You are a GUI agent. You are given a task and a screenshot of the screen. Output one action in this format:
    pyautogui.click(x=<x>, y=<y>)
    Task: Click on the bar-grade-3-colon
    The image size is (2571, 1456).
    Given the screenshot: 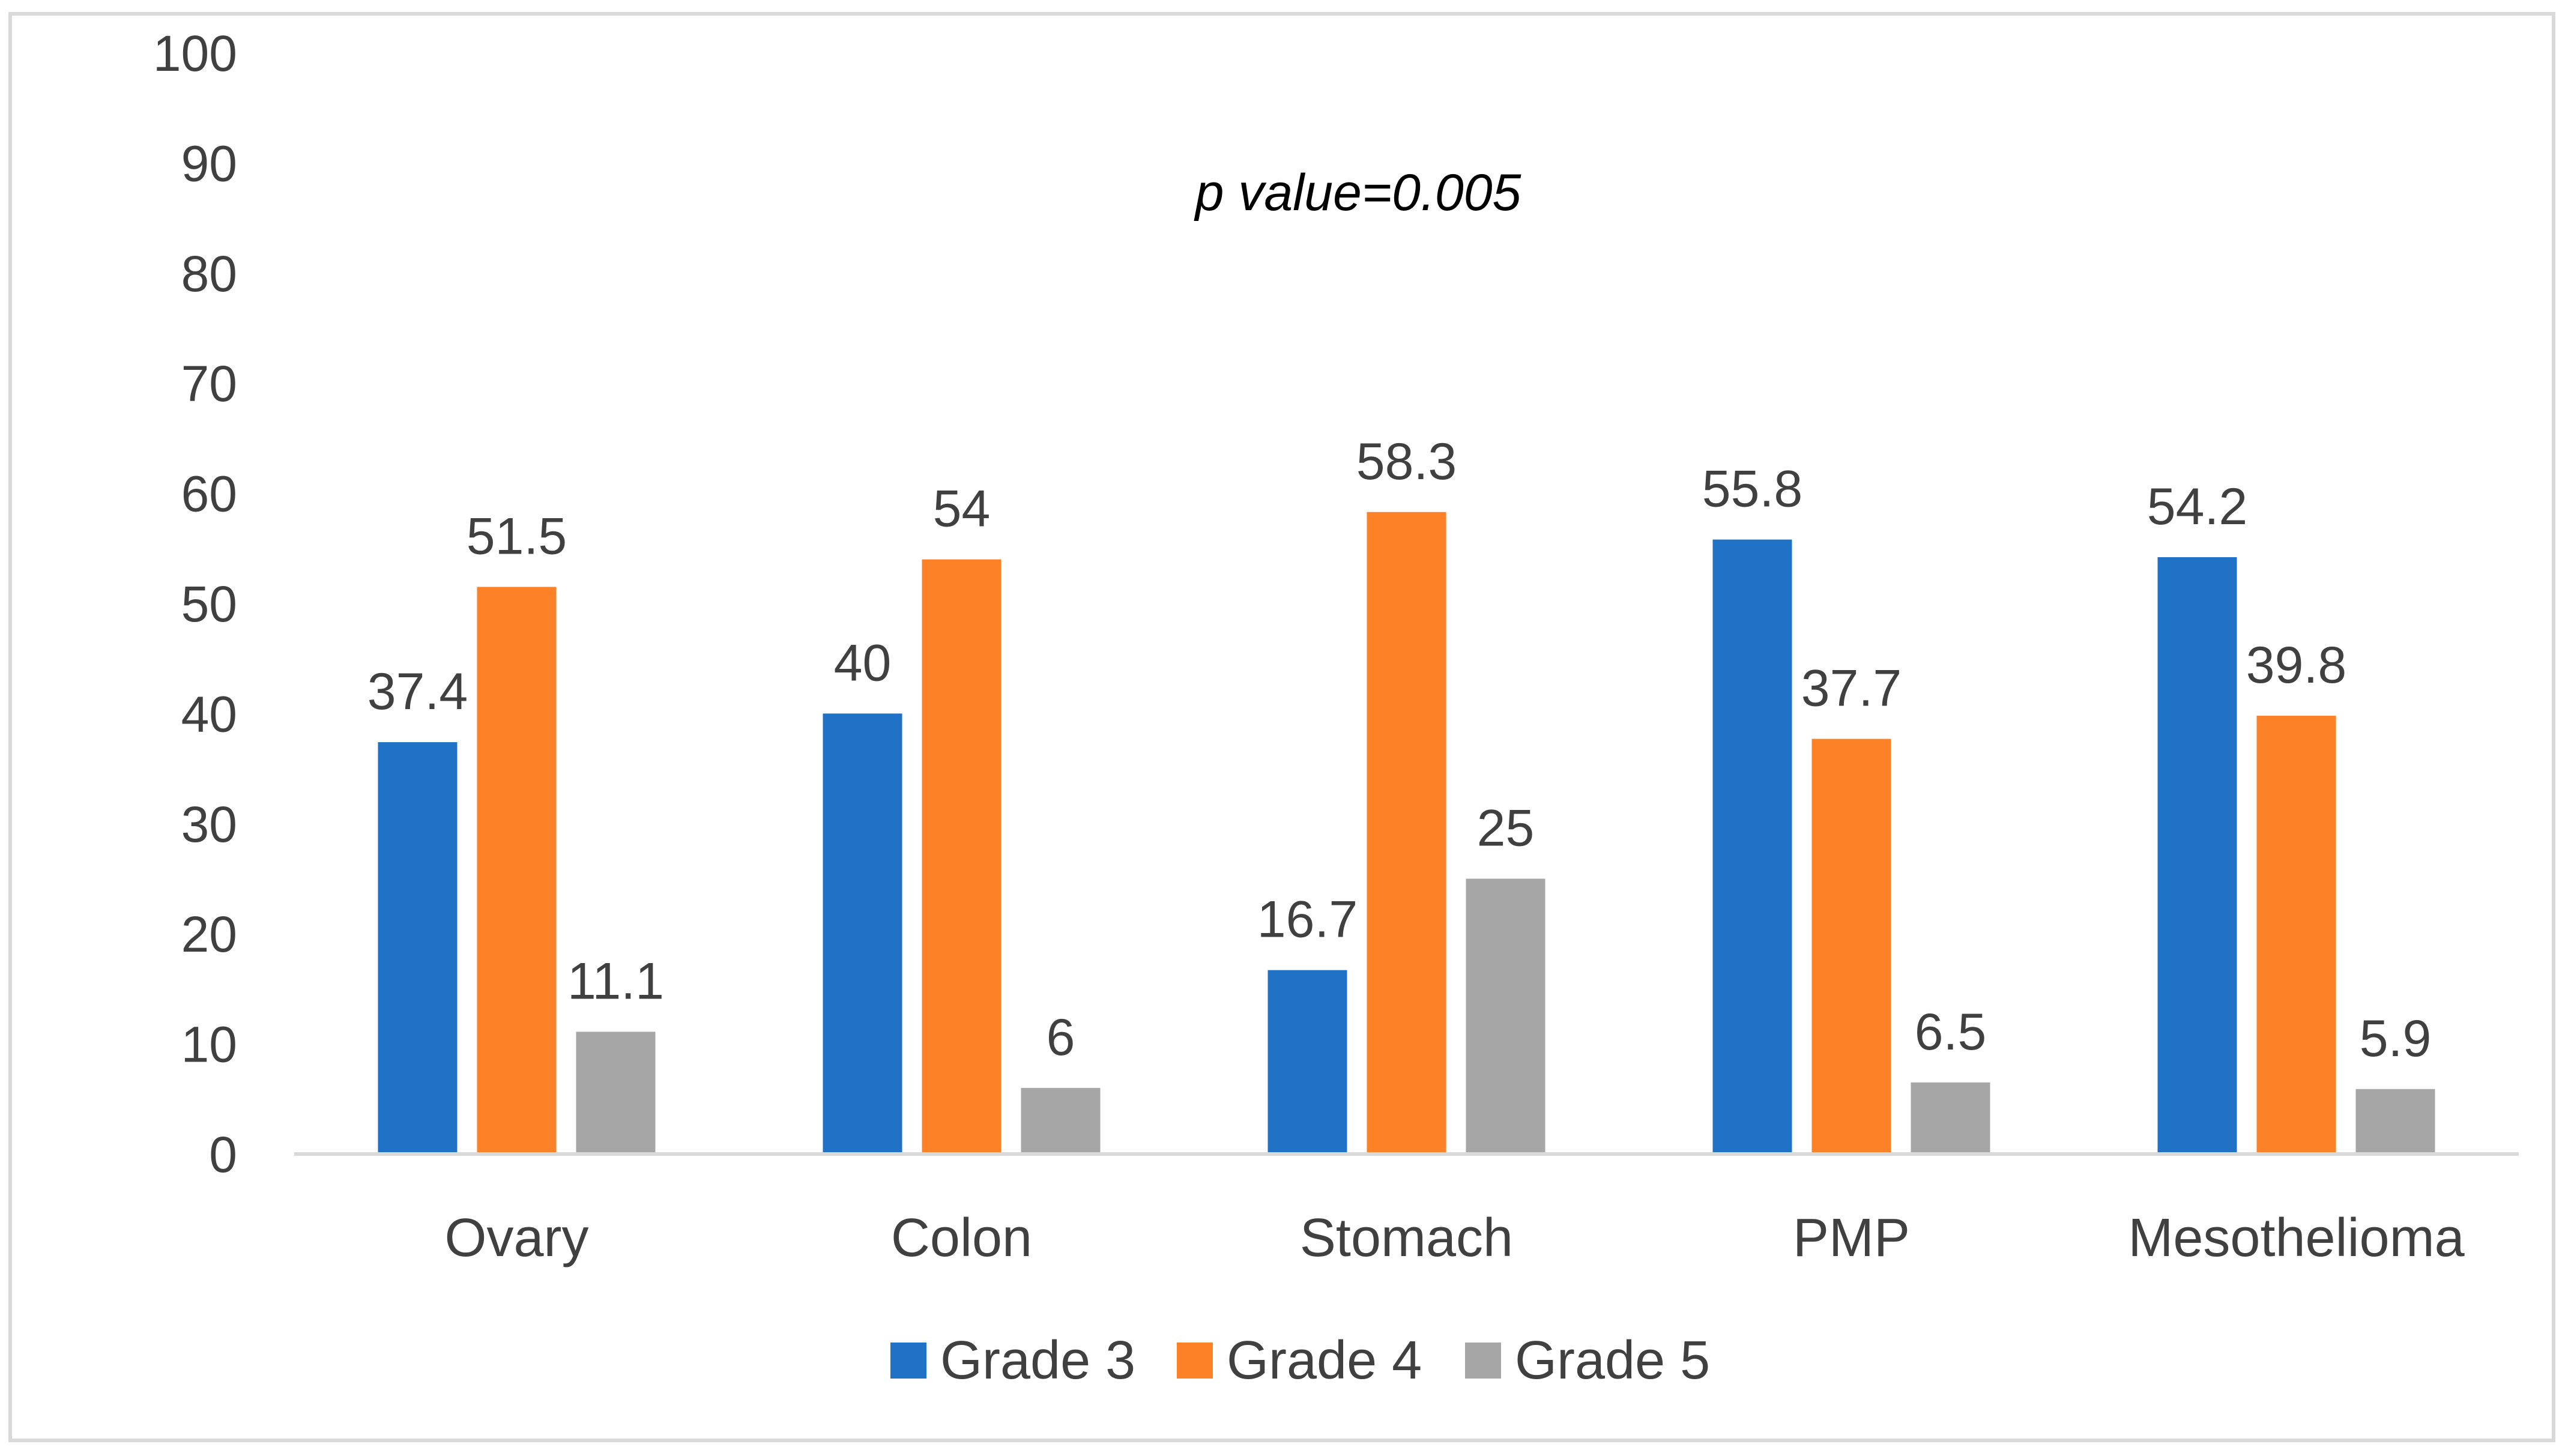 What is the action you would take?
    pyautogui.click(x=862, y=933)
    